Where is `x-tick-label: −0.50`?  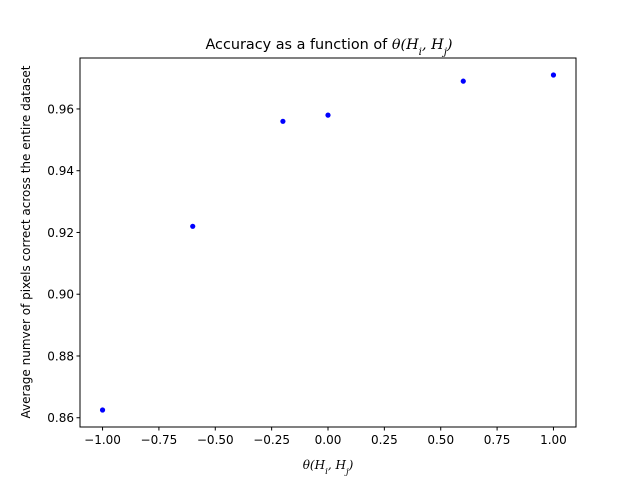
x-tick-label: −0.50 is located at coordinates (215, 440).